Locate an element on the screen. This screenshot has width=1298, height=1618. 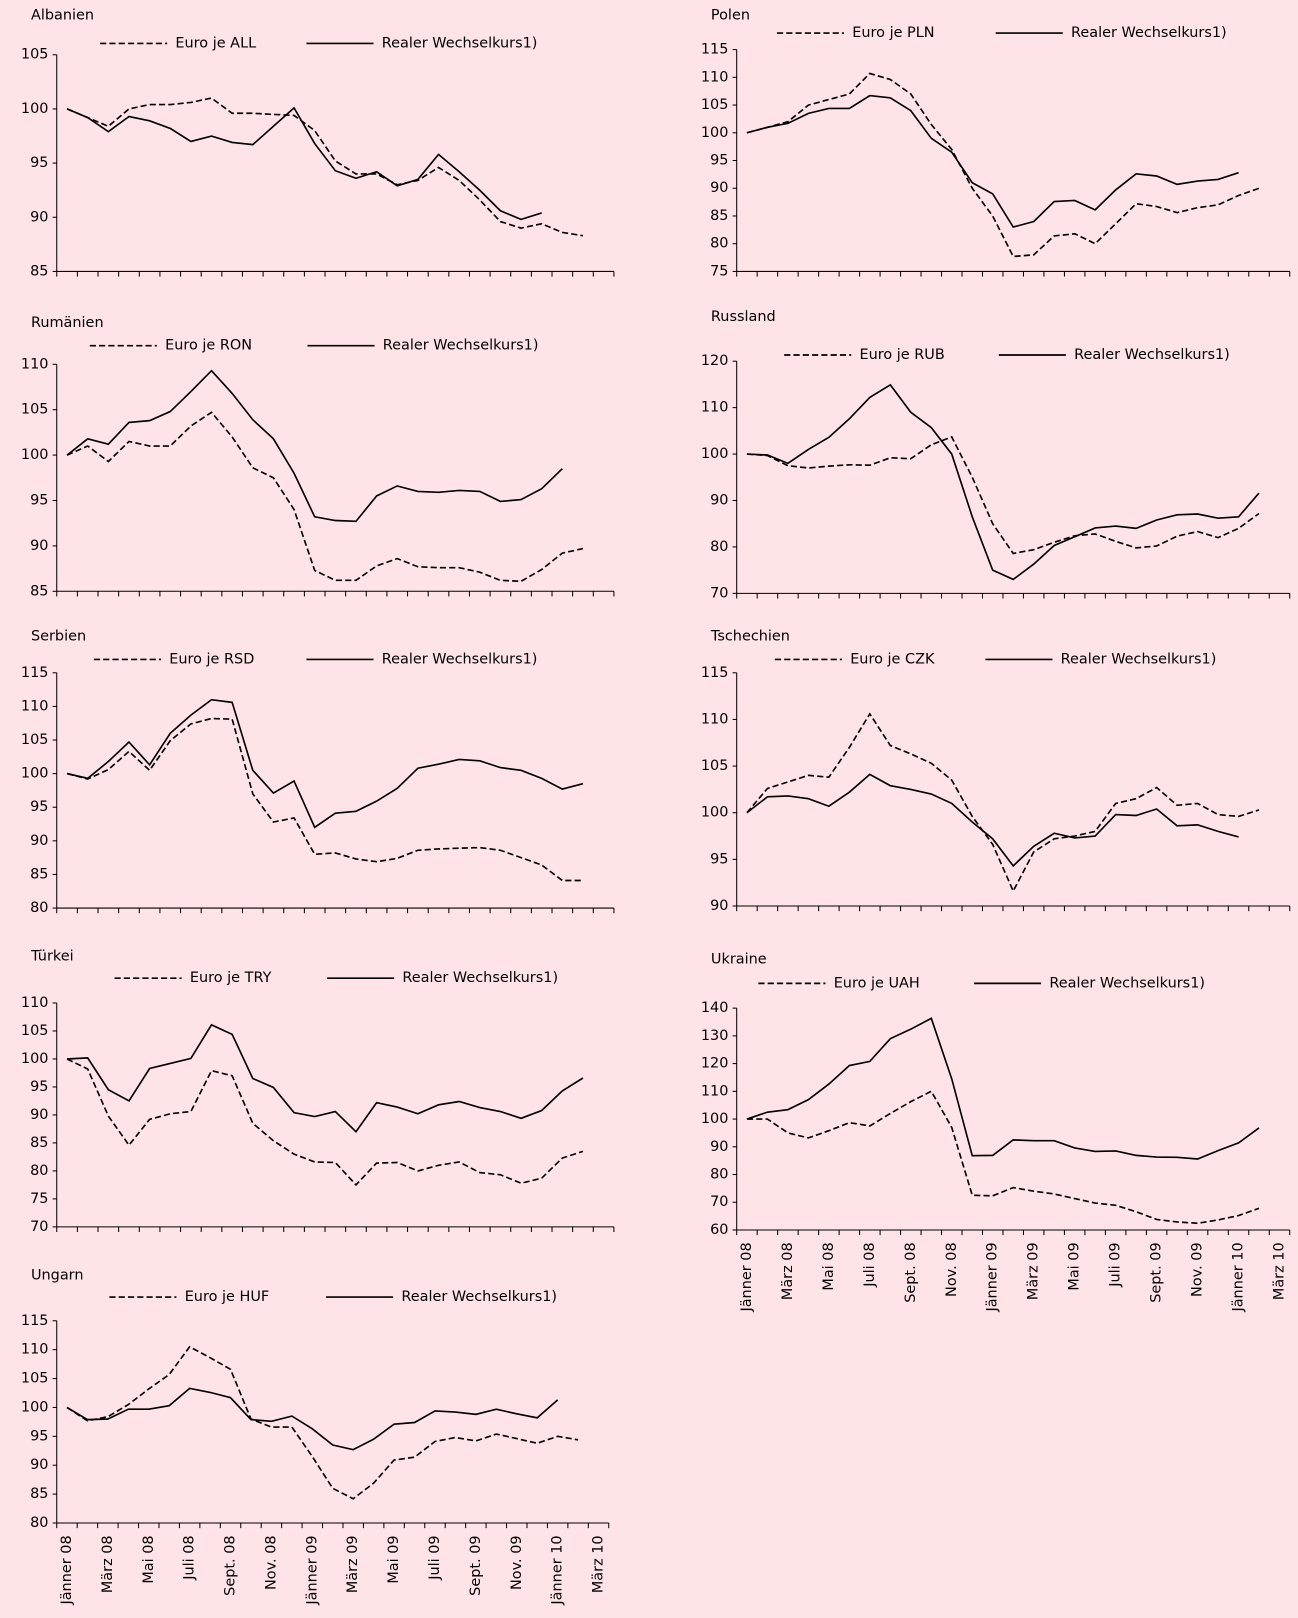
x-tick-label: Nov. 08 is located at coordinates (271, 1562).